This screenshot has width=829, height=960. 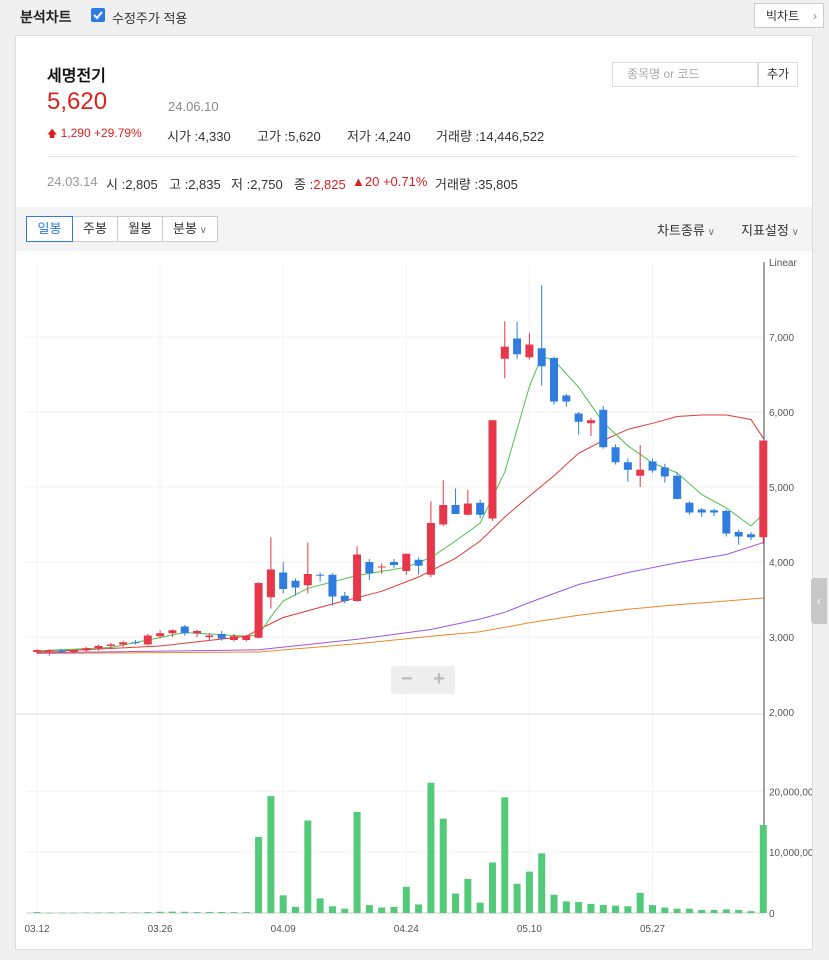 What do you see at coordinates (75, 133) in the screenshot?
I see `change-amount: 1,290` at bounding box center [75, 133].